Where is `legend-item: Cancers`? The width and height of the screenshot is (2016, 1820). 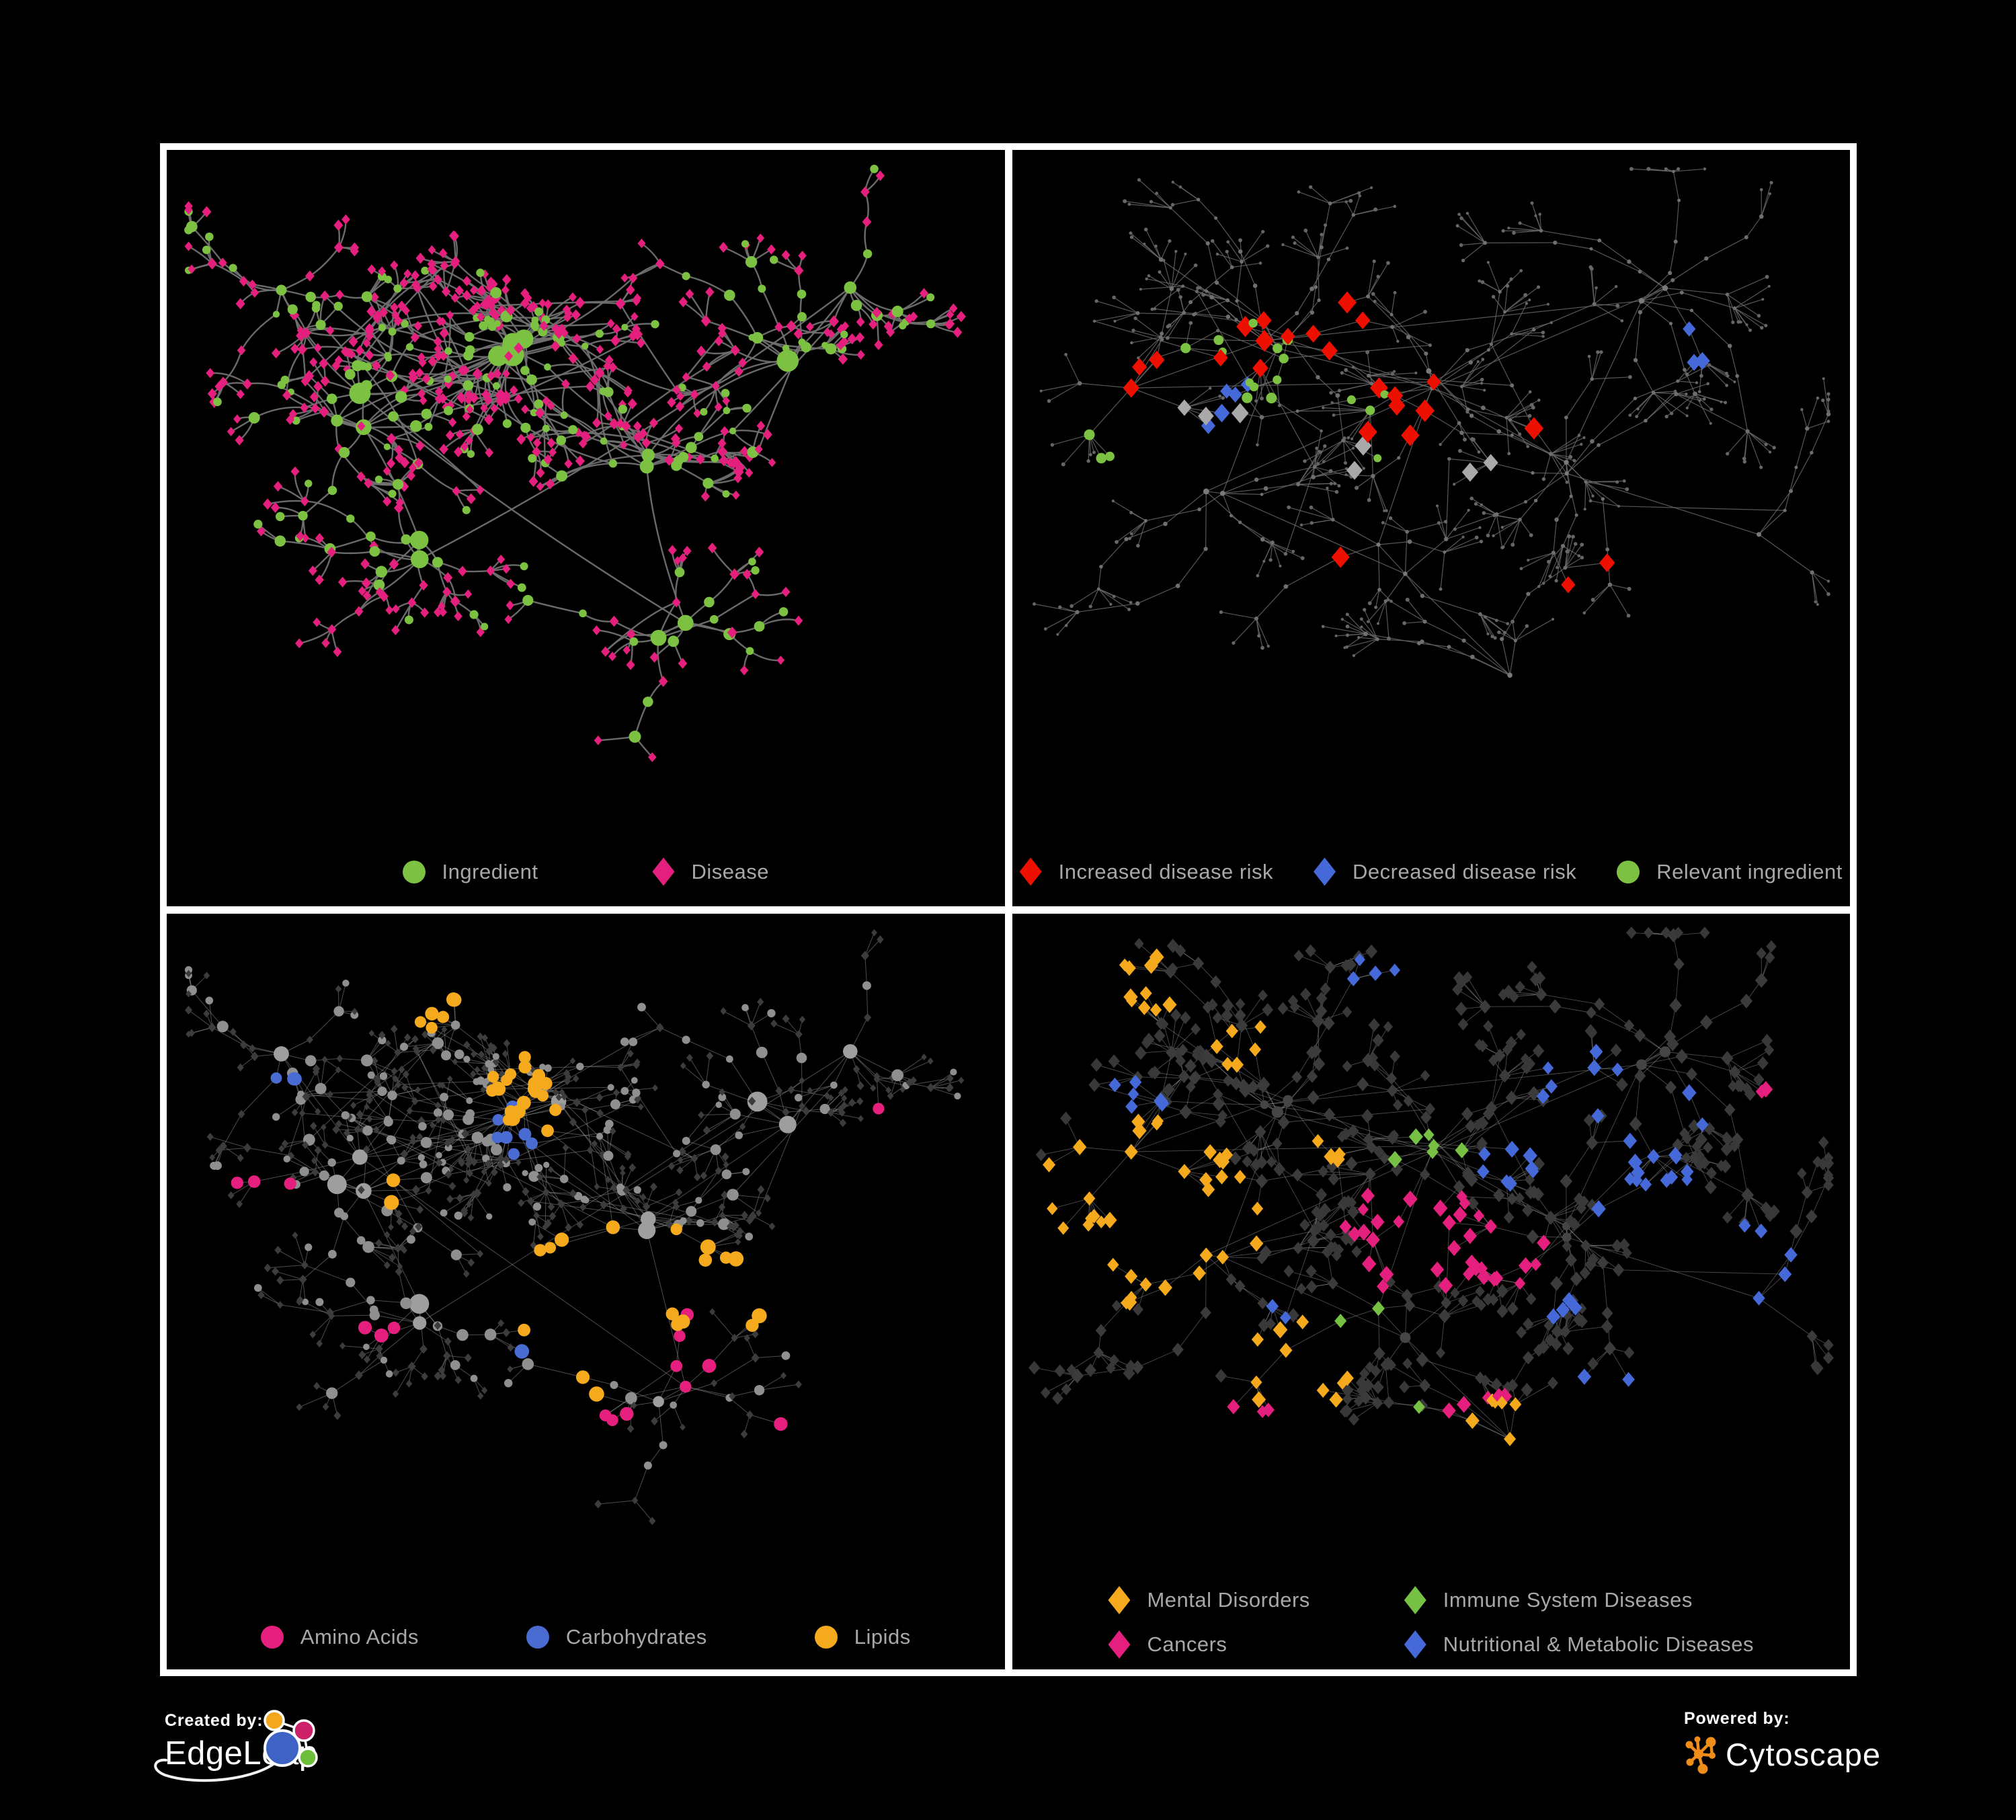
legend-item: Cancers is located at coordinates (1208, 1644).